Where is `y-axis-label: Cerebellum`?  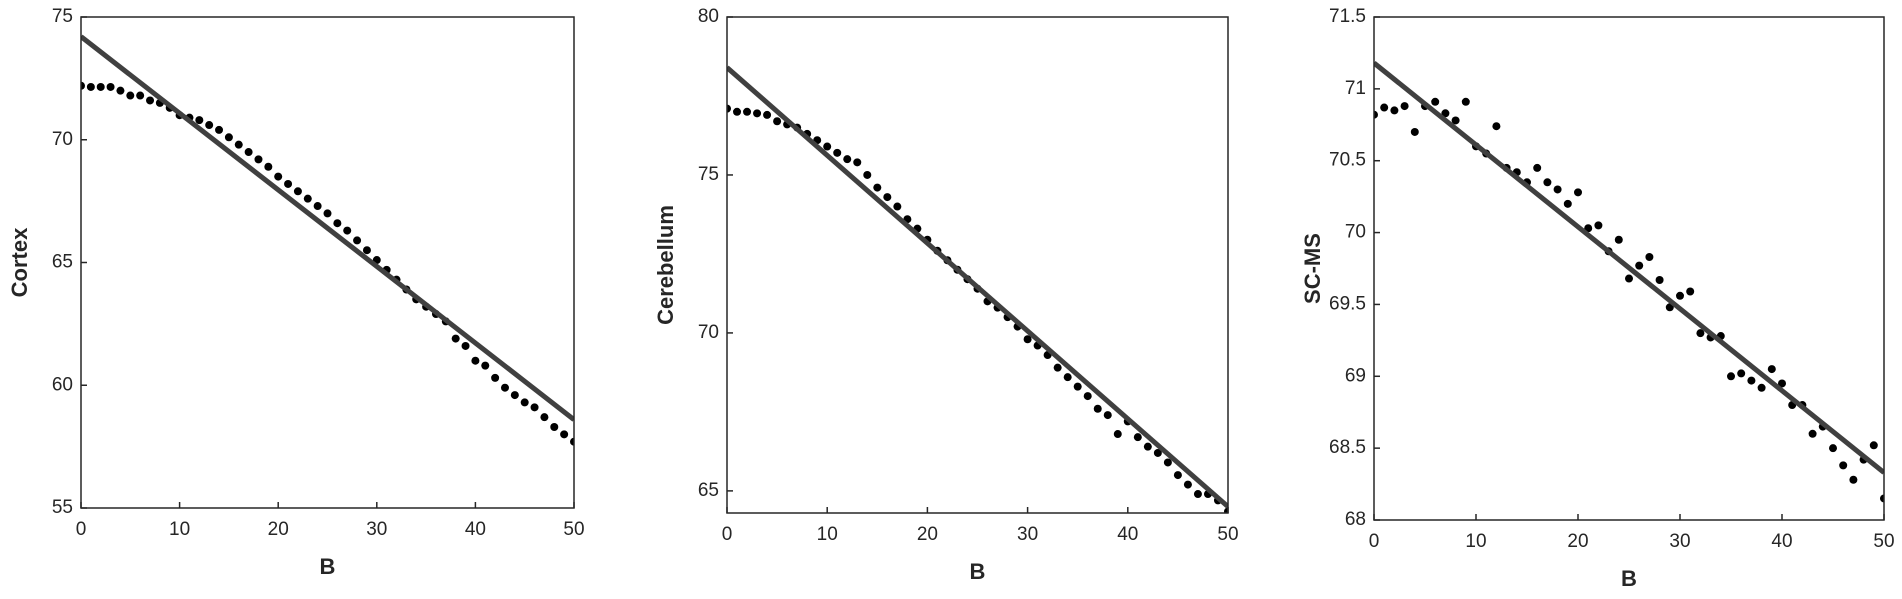
y-axis-label: Cerebellum is located at coordinates (665, 265).